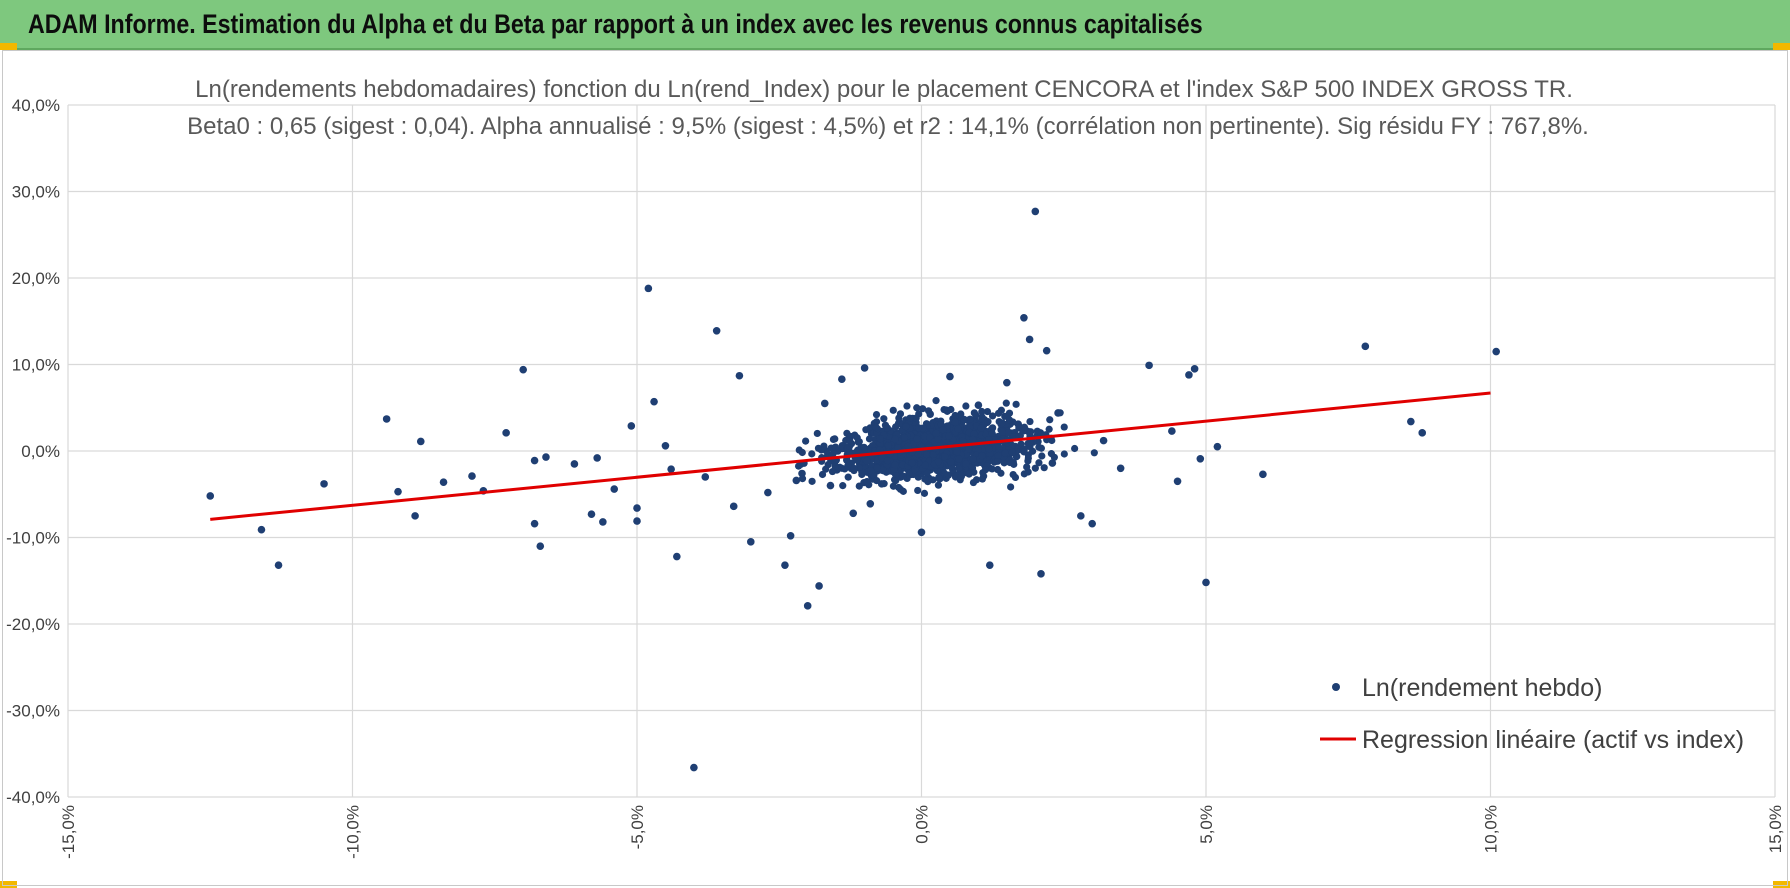 This screenshot has height=888, width=1790. What do you see at coordinates (850, 456) in the screenshot?
I see `regression-layer` at bounding box center [850, 456].